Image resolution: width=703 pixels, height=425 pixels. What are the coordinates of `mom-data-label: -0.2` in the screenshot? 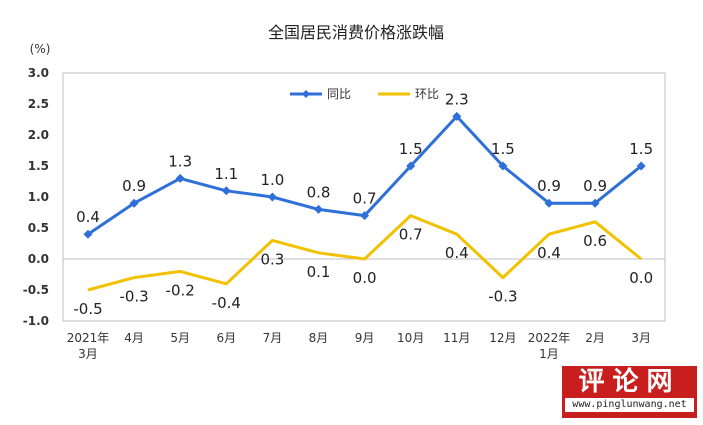 It's located at (180, 290).